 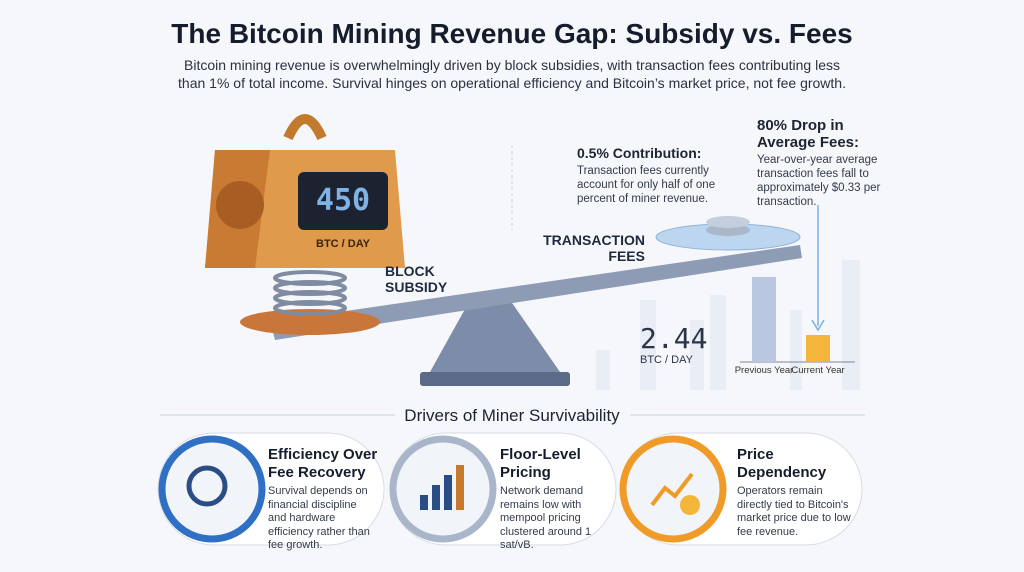 What do you see at coordinates (323, 463) in the screenshot?
I see `card-title: Efficiency Over Fee Recovery` at bounding box center [323, 463].